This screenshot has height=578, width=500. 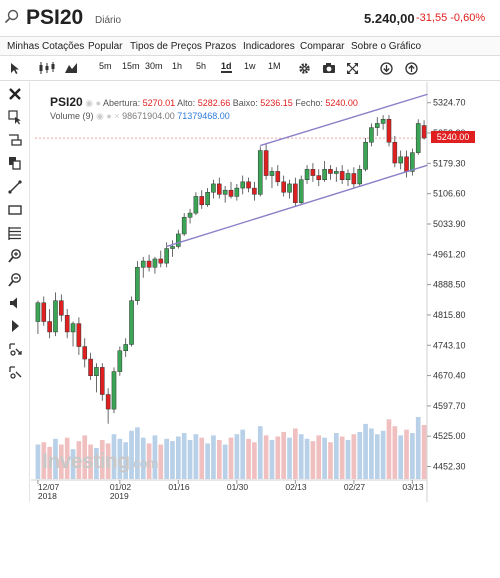 I want to click on change-percent: -0,60%, so click(x=468, y=18).